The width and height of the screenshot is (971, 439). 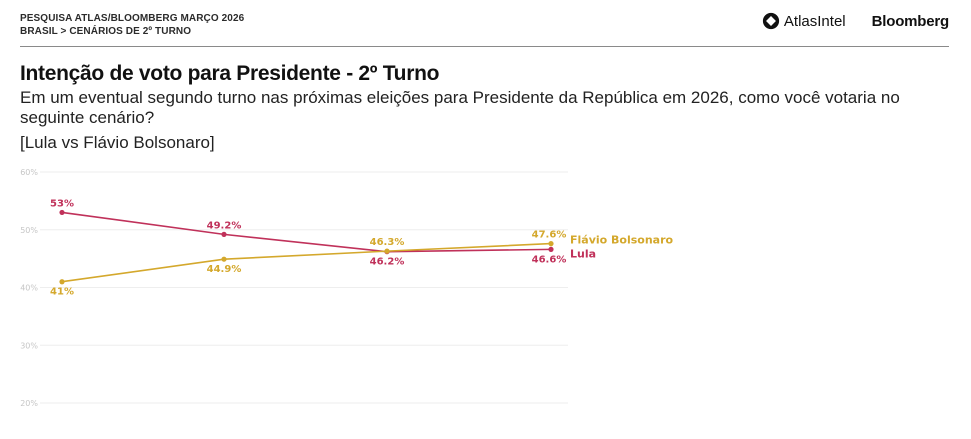 What do you see at coordinates (549, 259) in the screenshot?
I see `data-label: 46.6%` at bounding box center [549, 259].